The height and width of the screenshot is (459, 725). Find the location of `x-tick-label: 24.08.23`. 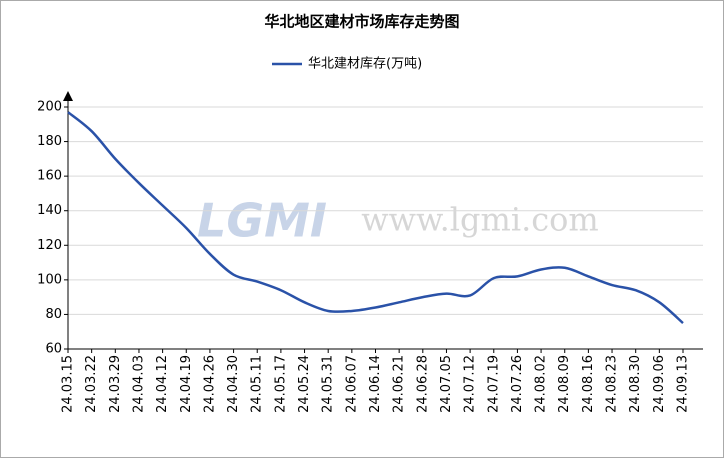

x-tick-label: 24.08.23 is located at coordinates (612, 384).